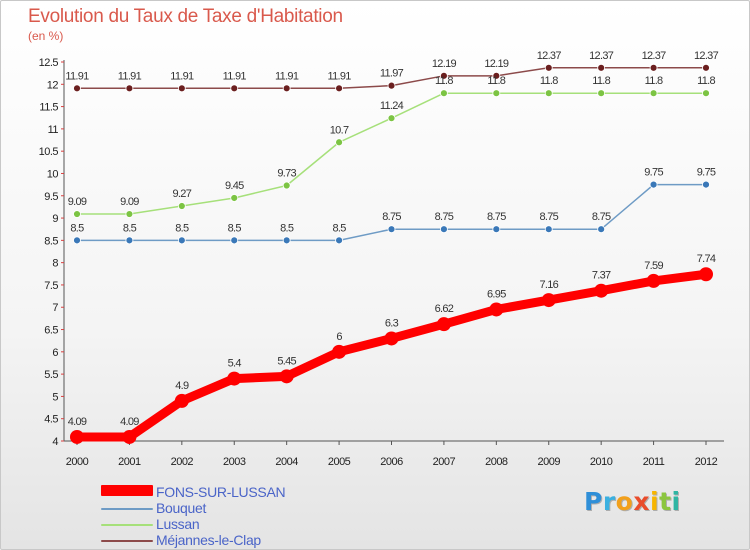 The image size is (750, 550). What do you see at coordinates (654, 462) in the screenshot?
I see `x-tick-label: 2011` at bounding box center [654, 462].